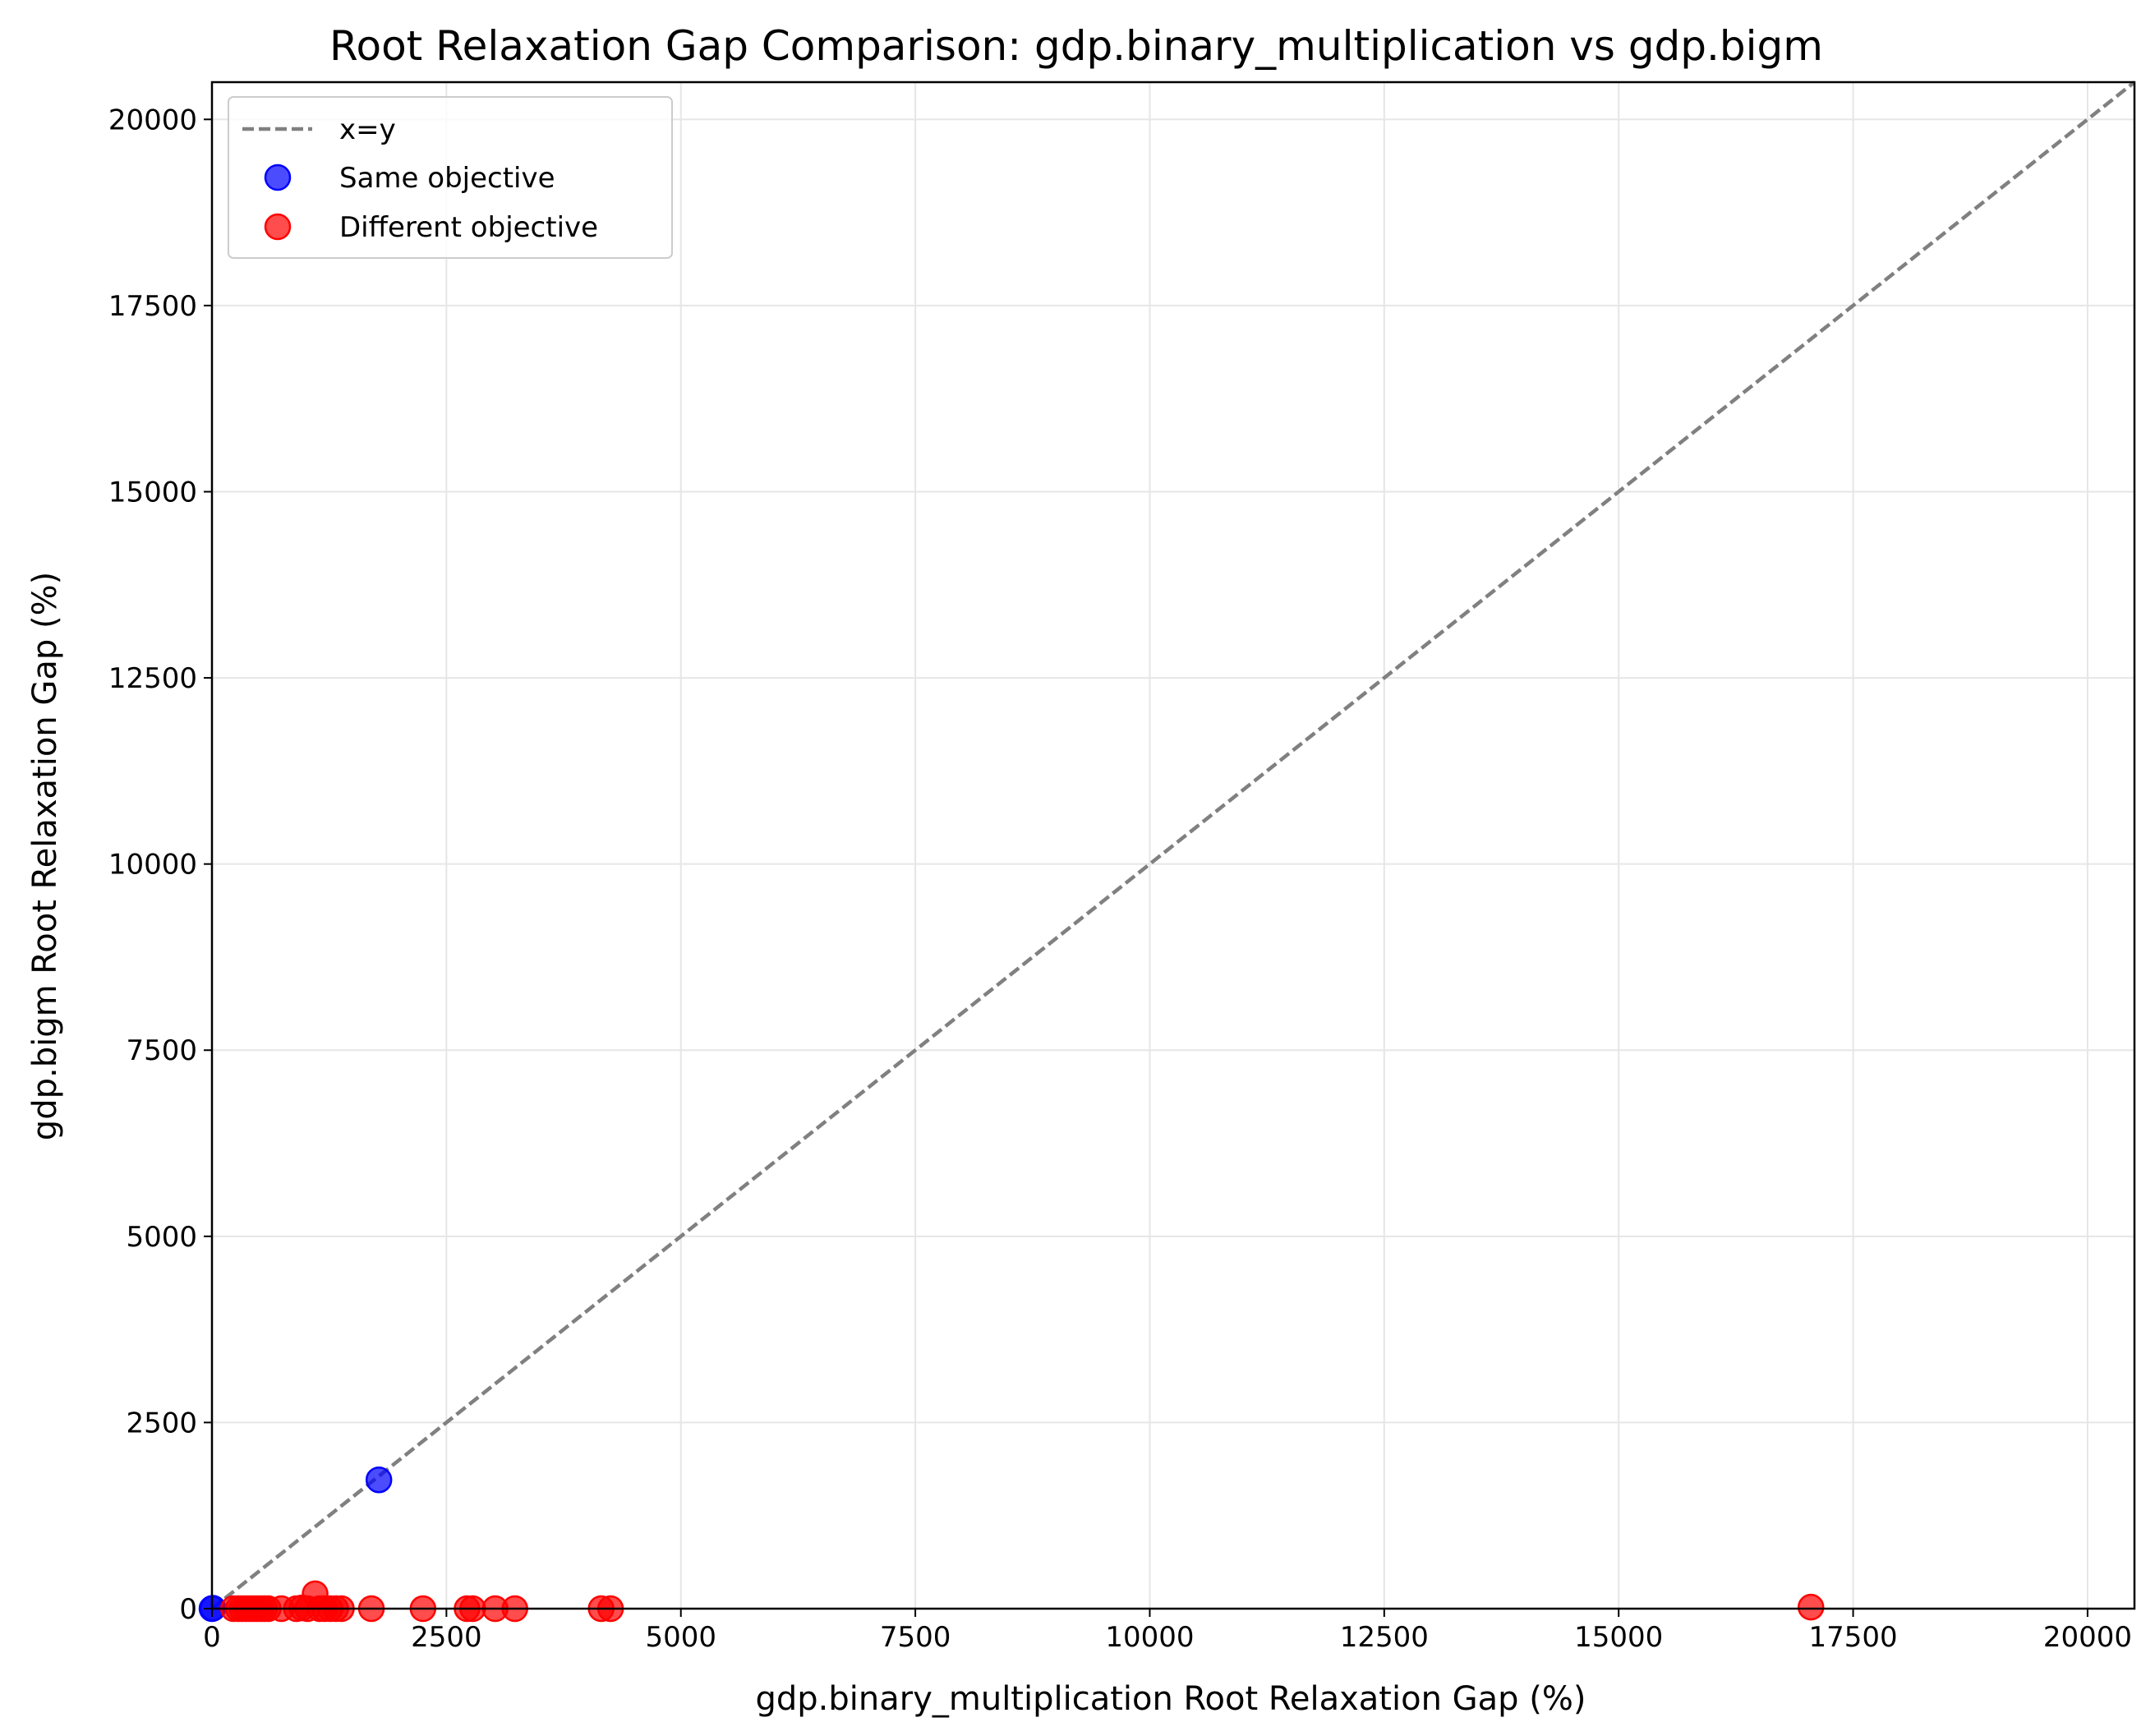  What do you see at coordinates (152, 678) in the screenshot?
I see `y-tick-label-5: 12500` at bounding box center [152, 678].